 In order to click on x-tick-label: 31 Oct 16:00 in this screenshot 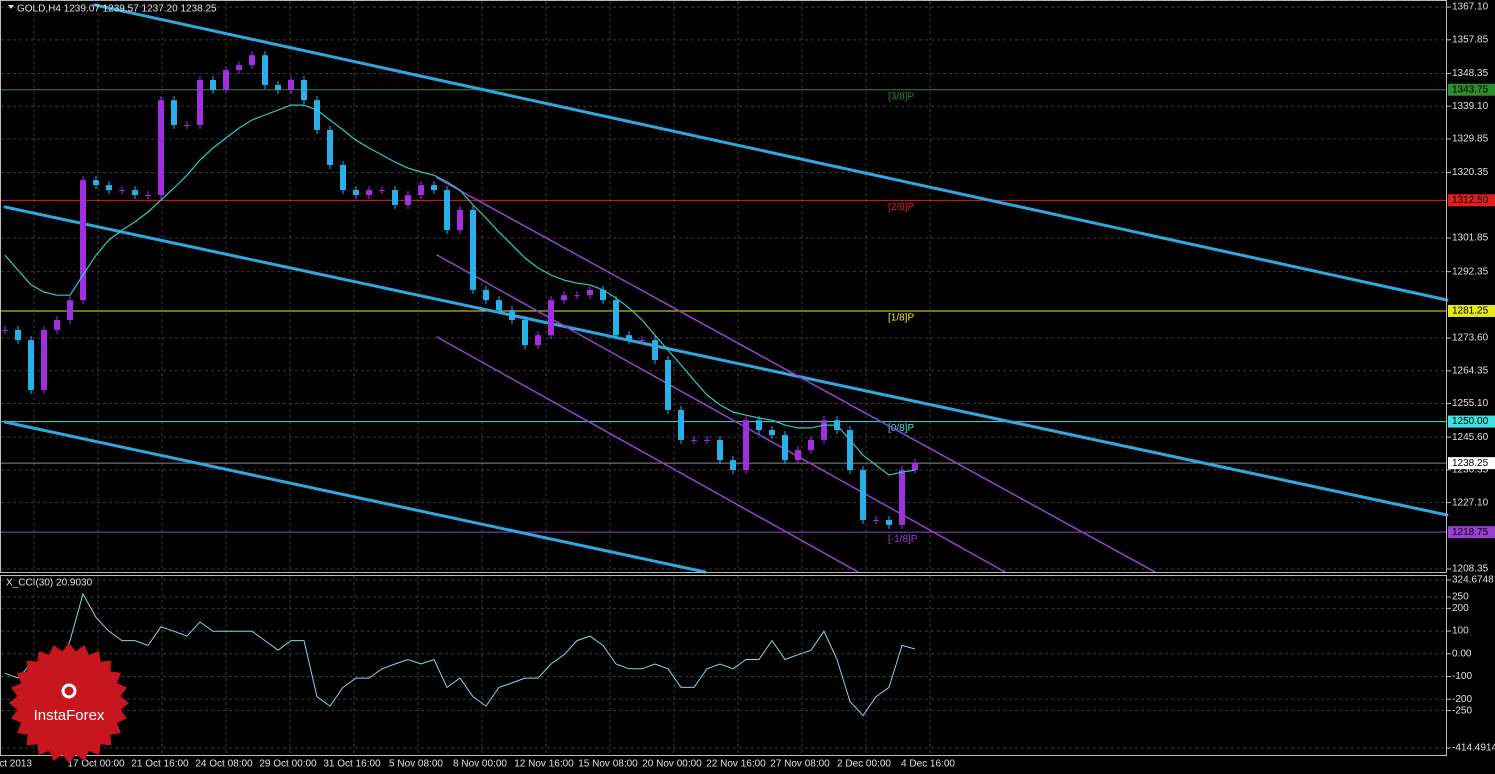, I will do `click(352, 764)`.